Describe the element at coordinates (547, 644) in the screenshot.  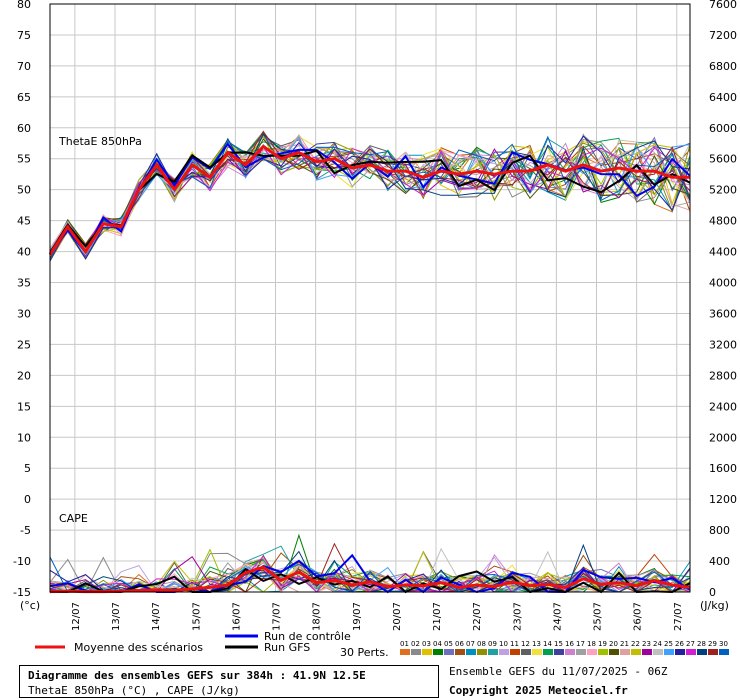
I see `pert-id-label: 14` at that location.